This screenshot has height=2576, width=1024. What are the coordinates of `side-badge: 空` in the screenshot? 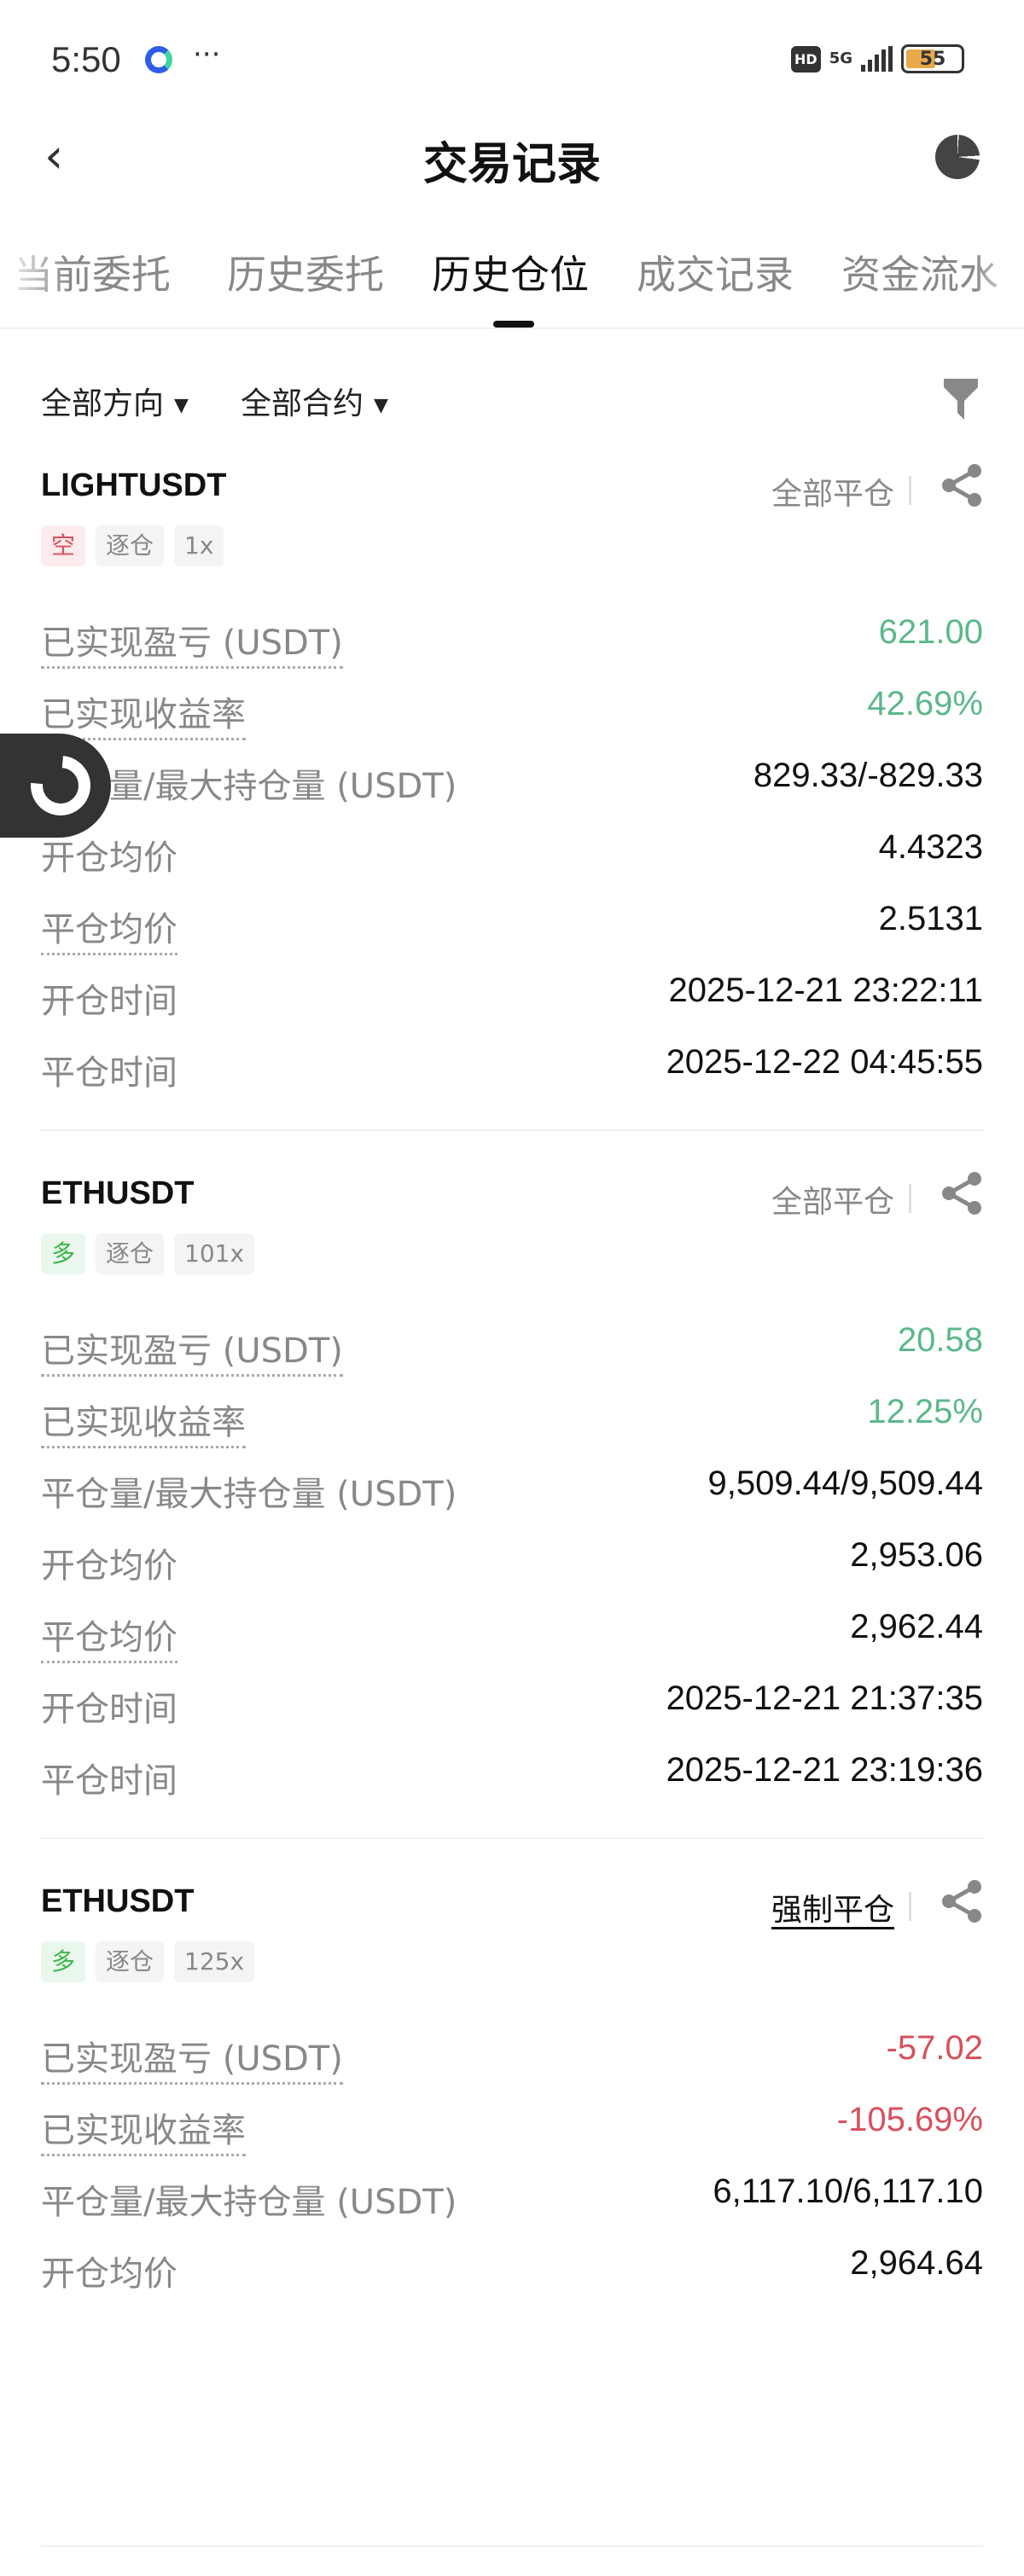 It's located at (64, 545).